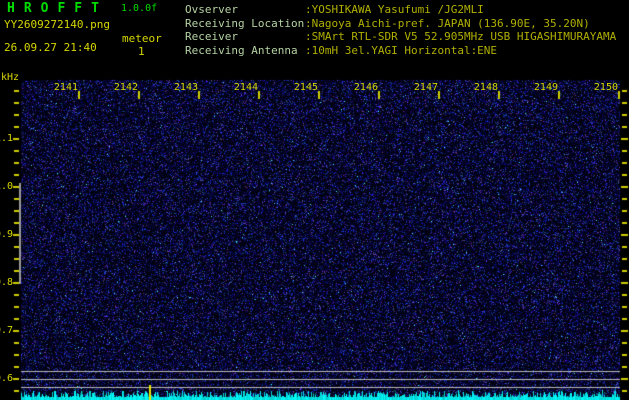 The image size is (629, 400). What do you see at coordinates (139, 8) in the screenshot?
I see `app-version: 1.0.0f` at bounding box center [139, 8].